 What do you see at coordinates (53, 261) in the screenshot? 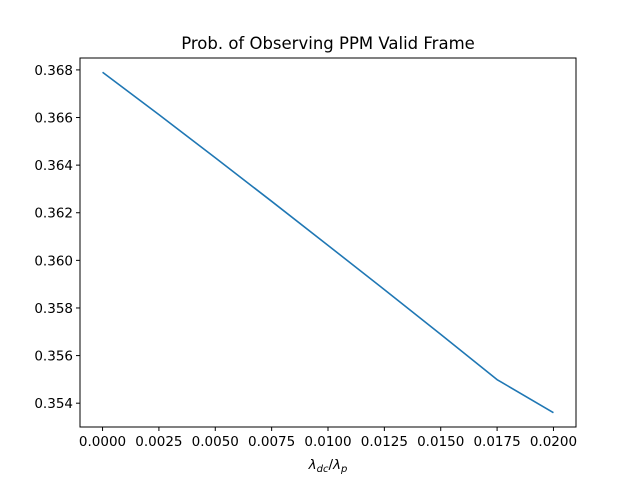
I see `y-tick-label: 0.360` at bounding box center [53, 261].